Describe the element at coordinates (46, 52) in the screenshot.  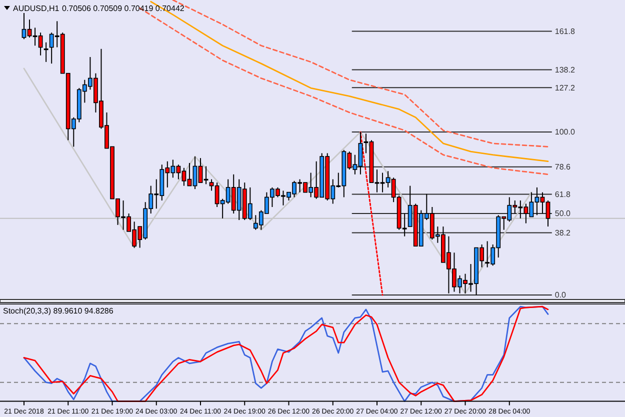
I see `candlestick` at that location.